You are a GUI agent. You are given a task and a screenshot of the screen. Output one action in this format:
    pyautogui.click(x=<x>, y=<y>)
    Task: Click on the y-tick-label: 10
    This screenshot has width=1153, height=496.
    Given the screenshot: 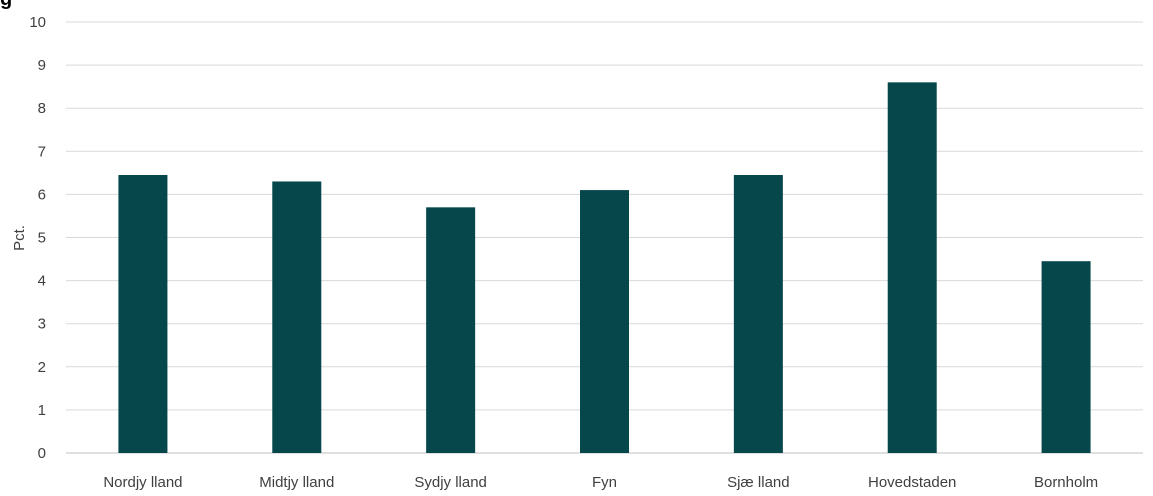 What is the action you would take?
    pyautogui.click(x=37, y=22)
    